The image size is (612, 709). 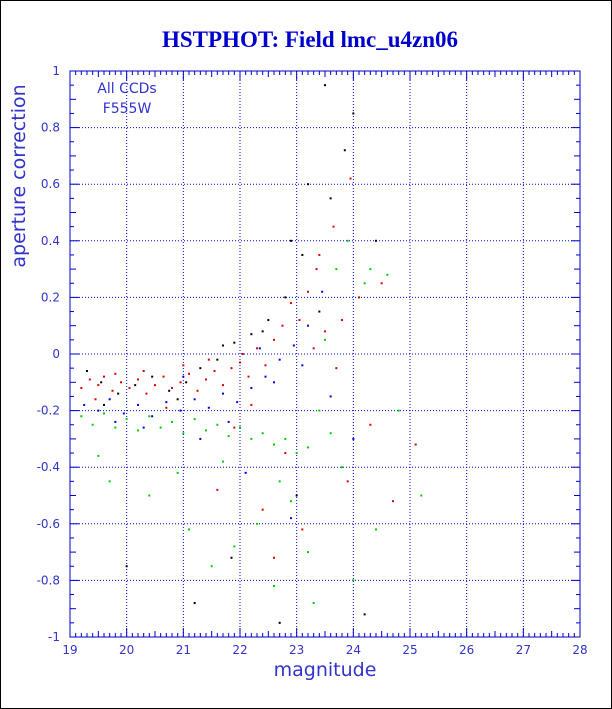 I want to click on x-axis-label: magnitude, so click(x=325, y=670).